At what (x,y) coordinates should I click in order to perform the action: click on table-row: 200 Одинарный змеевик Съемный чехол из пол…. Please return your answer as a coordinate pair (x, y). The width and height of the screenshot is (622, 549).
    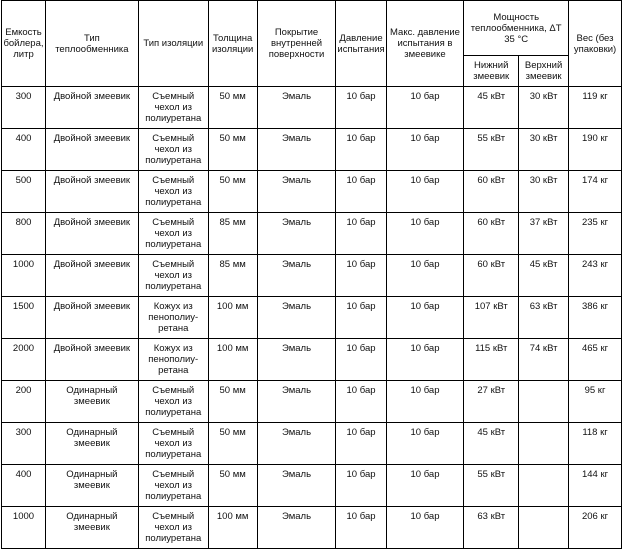
    Looking at the image, I should click on (311, 401).